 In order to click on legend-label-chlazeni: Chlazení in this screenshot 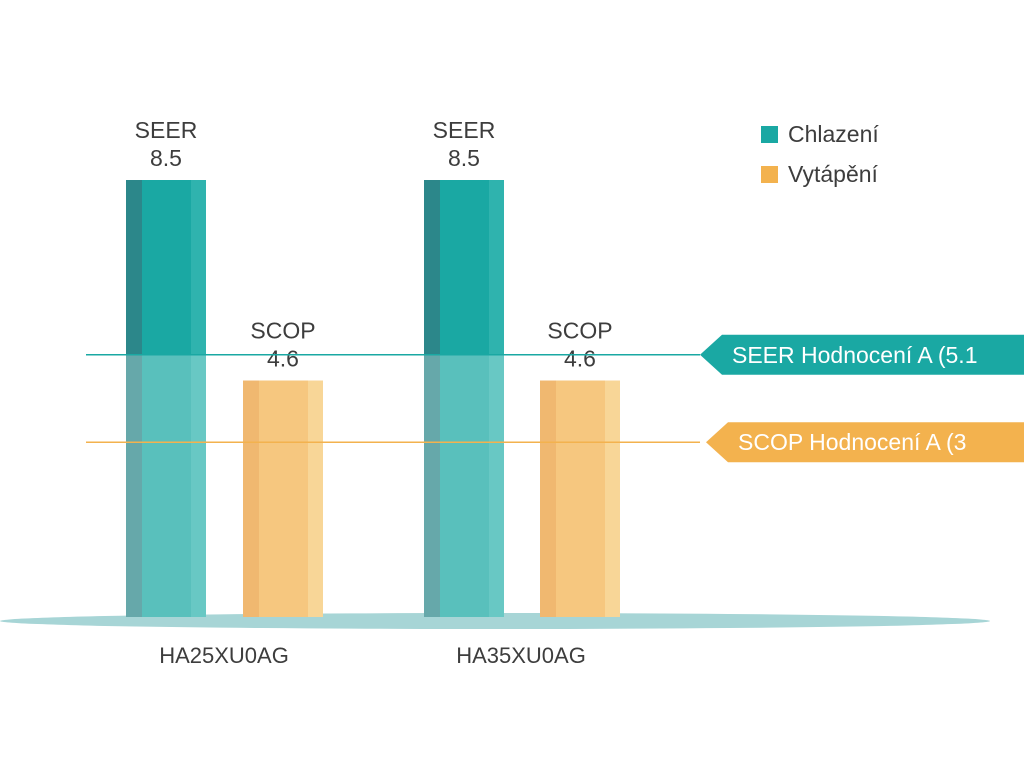, I will do `click(833, 133)`.